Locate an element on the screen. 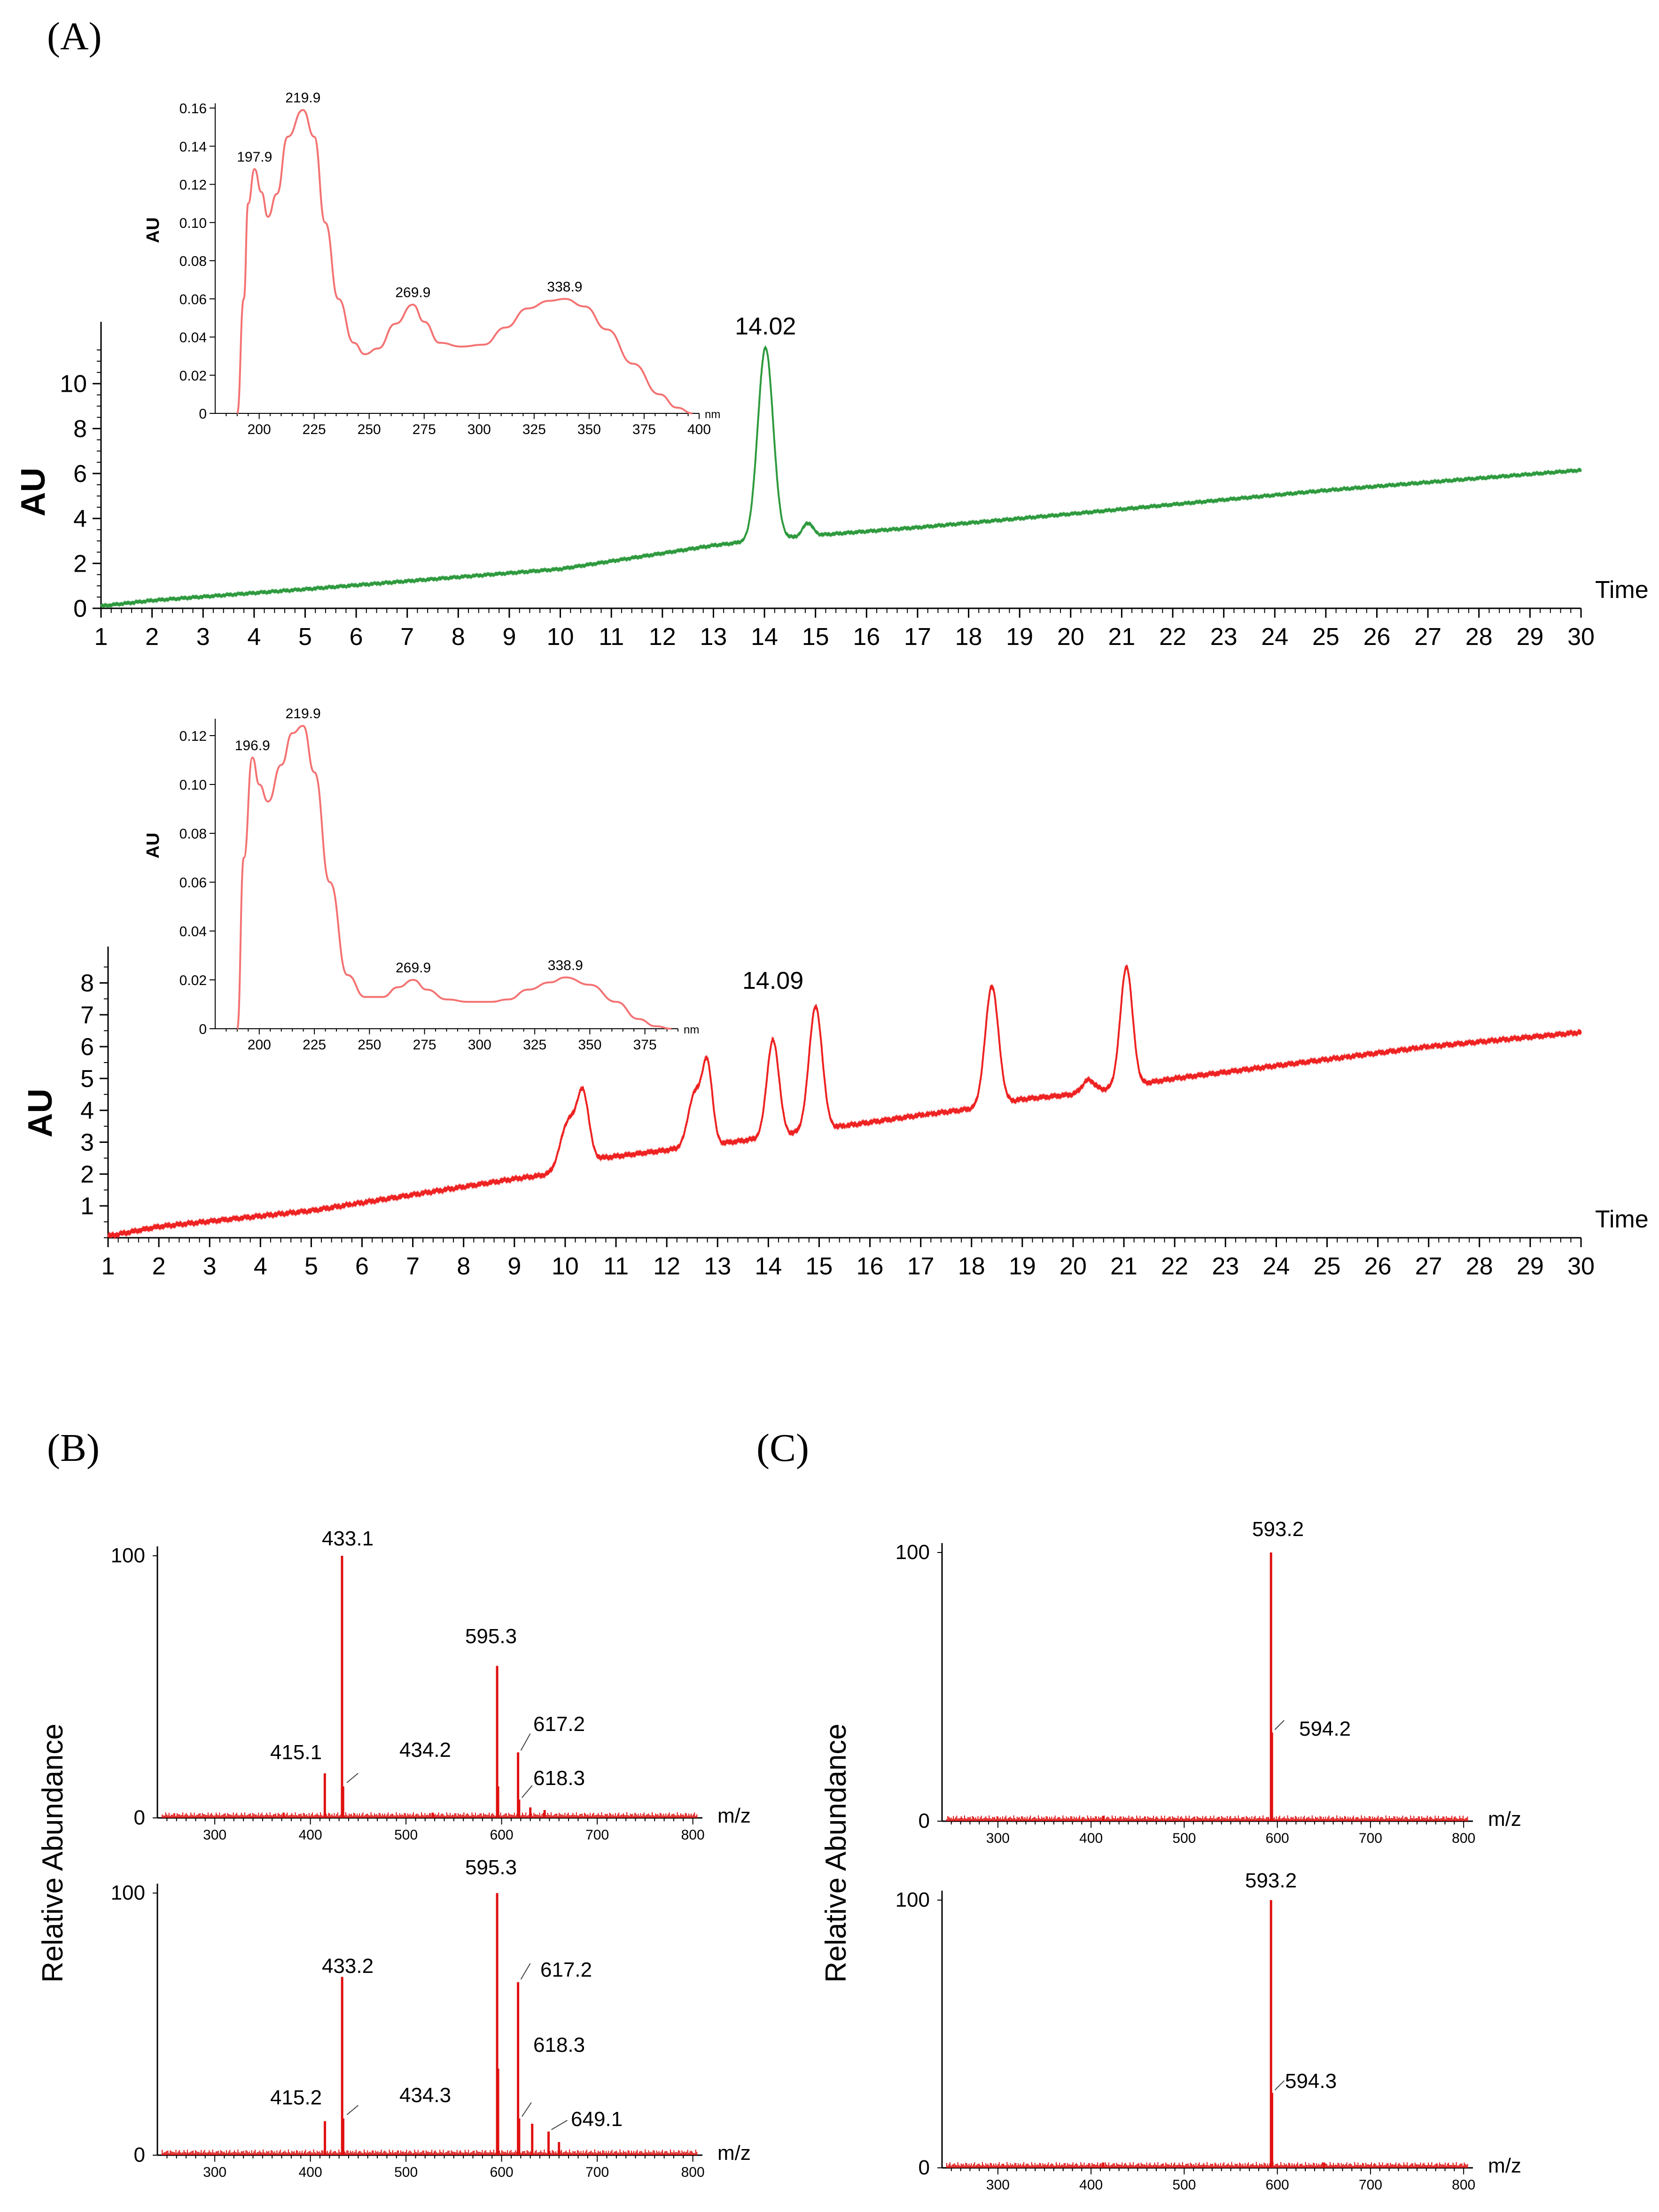 This screenshot has width=1659, height=2212. ms-peak-label: 433.1 is located at coordinates (348, 1538).